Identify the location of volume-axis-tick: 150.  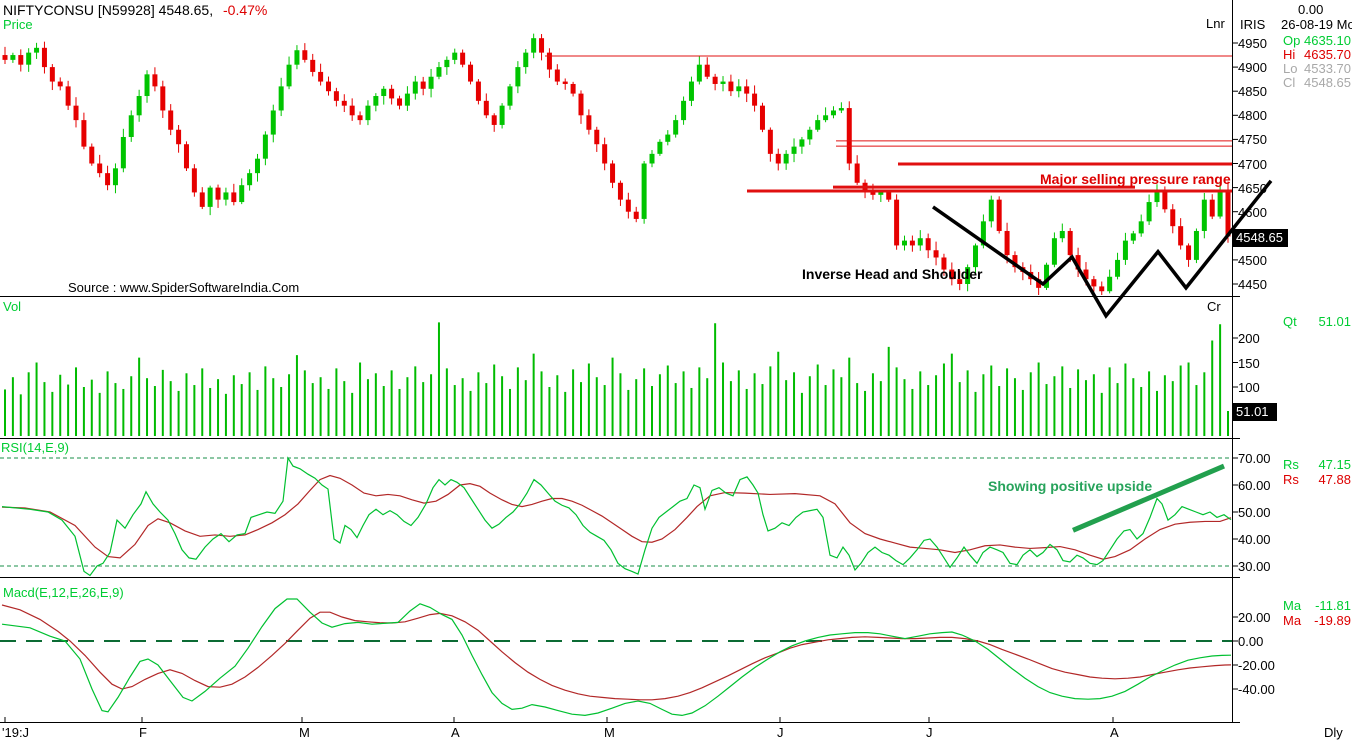
(1249, 363).